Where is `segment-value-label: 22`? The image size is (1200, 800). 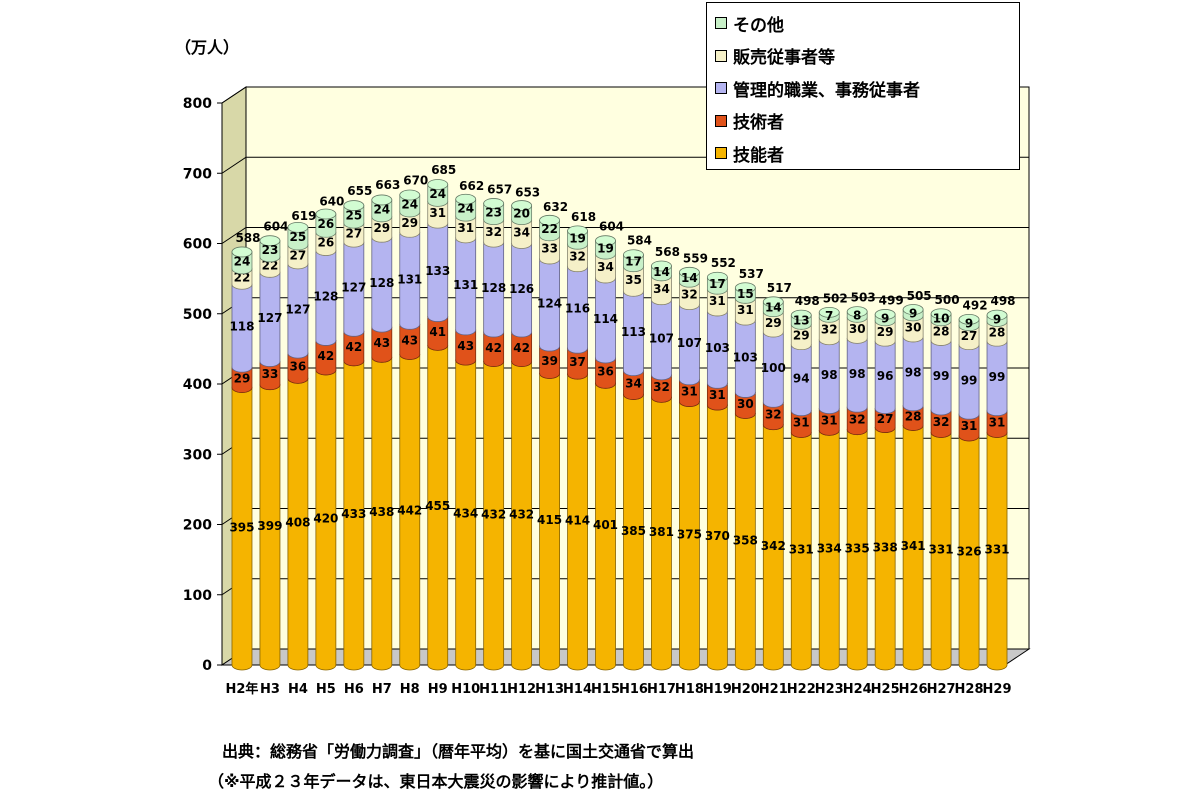 segment-value-label: 22 is located at coordinates (549, 229).